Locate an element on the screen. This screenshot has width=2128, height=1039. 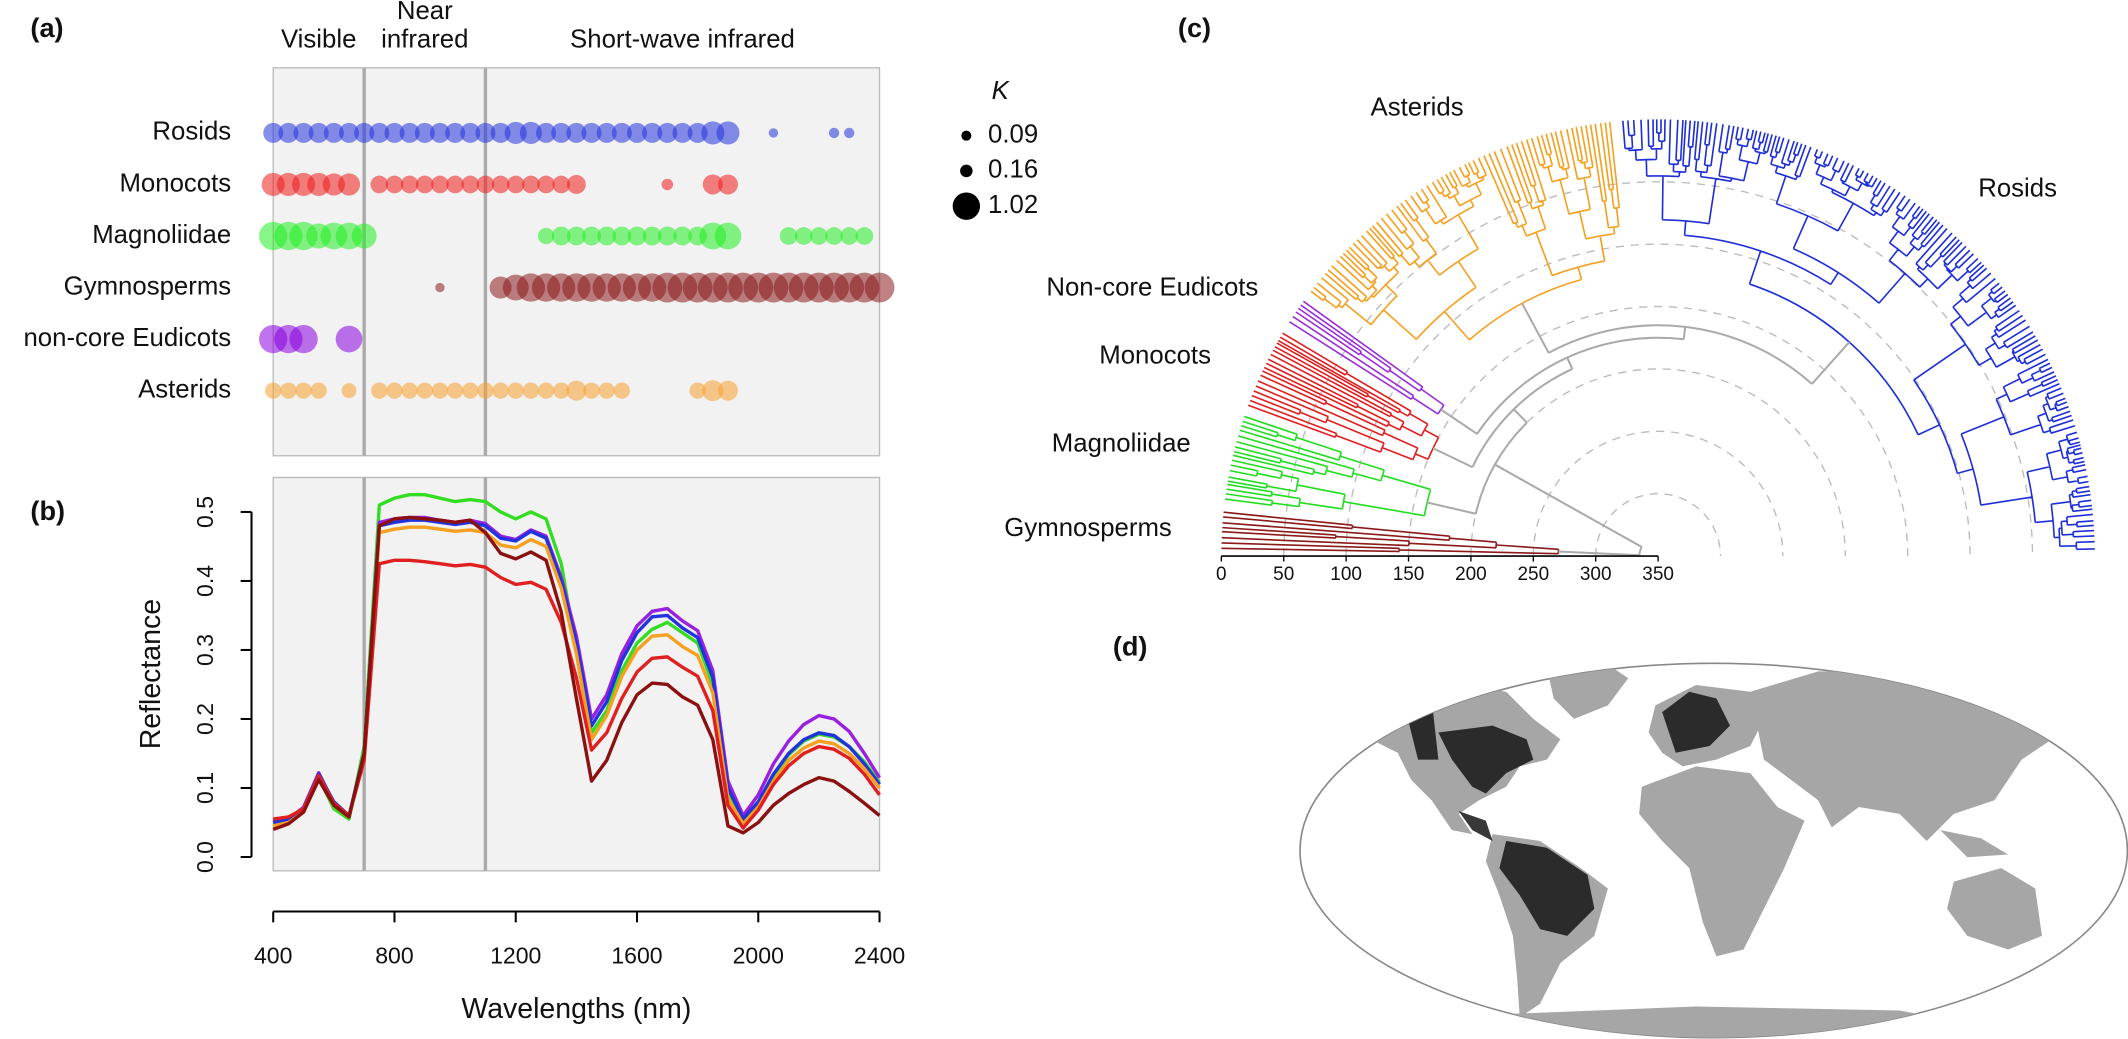
panel-label: (d) is located at coordinates (1130, 646).